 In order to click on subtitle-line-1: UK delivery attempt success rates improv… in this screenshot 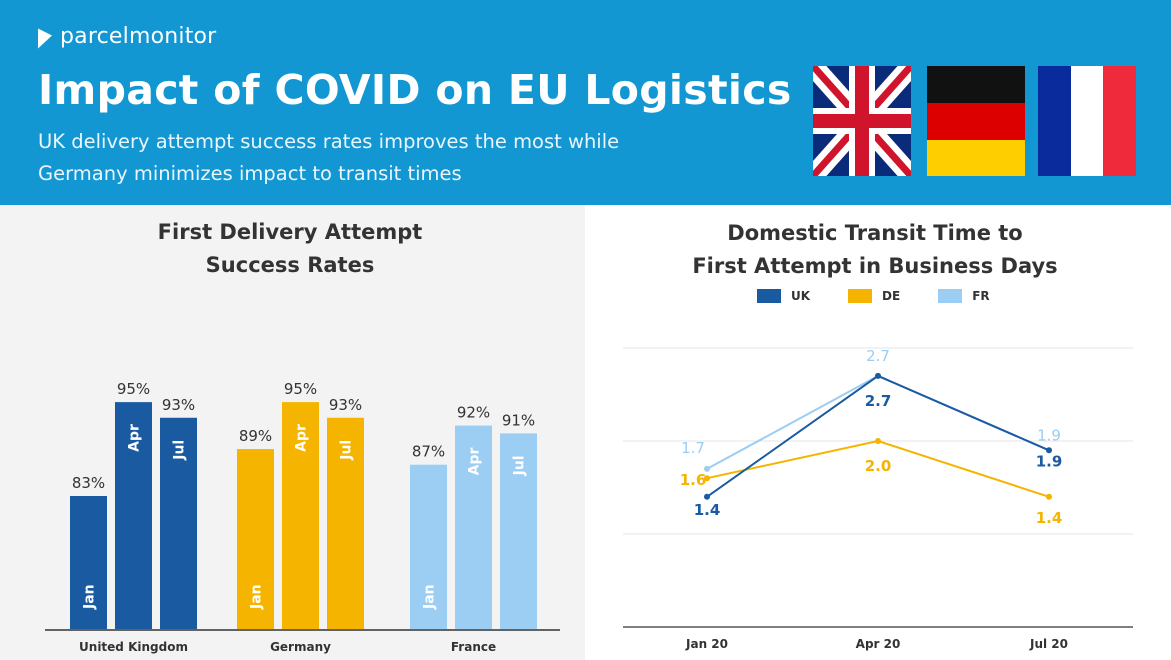, I will do `click(329, 141)`.